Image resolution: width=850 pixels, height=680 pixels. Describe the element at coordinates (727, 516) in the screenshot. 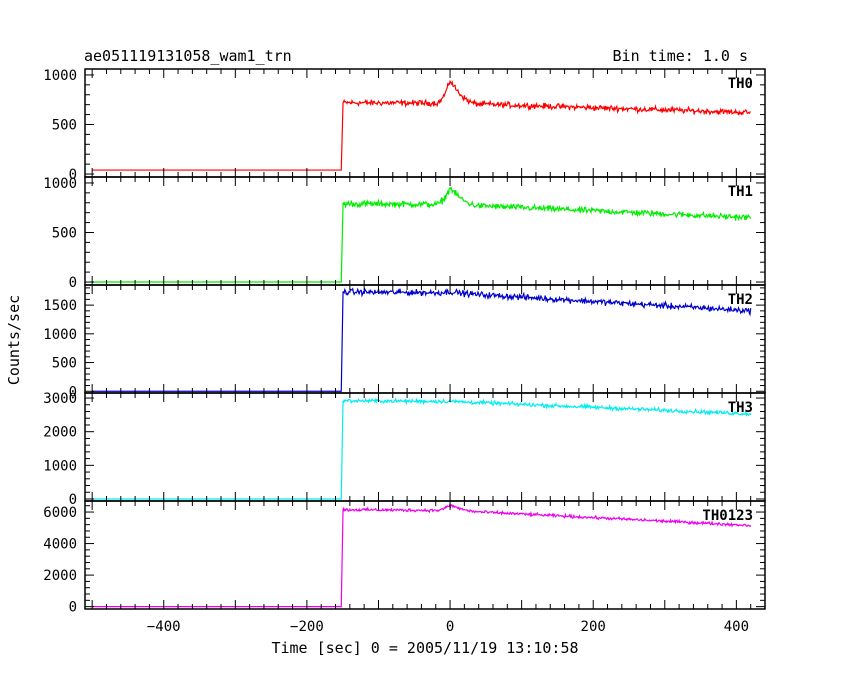

I see `panel-name-label: TH0123` at that location.